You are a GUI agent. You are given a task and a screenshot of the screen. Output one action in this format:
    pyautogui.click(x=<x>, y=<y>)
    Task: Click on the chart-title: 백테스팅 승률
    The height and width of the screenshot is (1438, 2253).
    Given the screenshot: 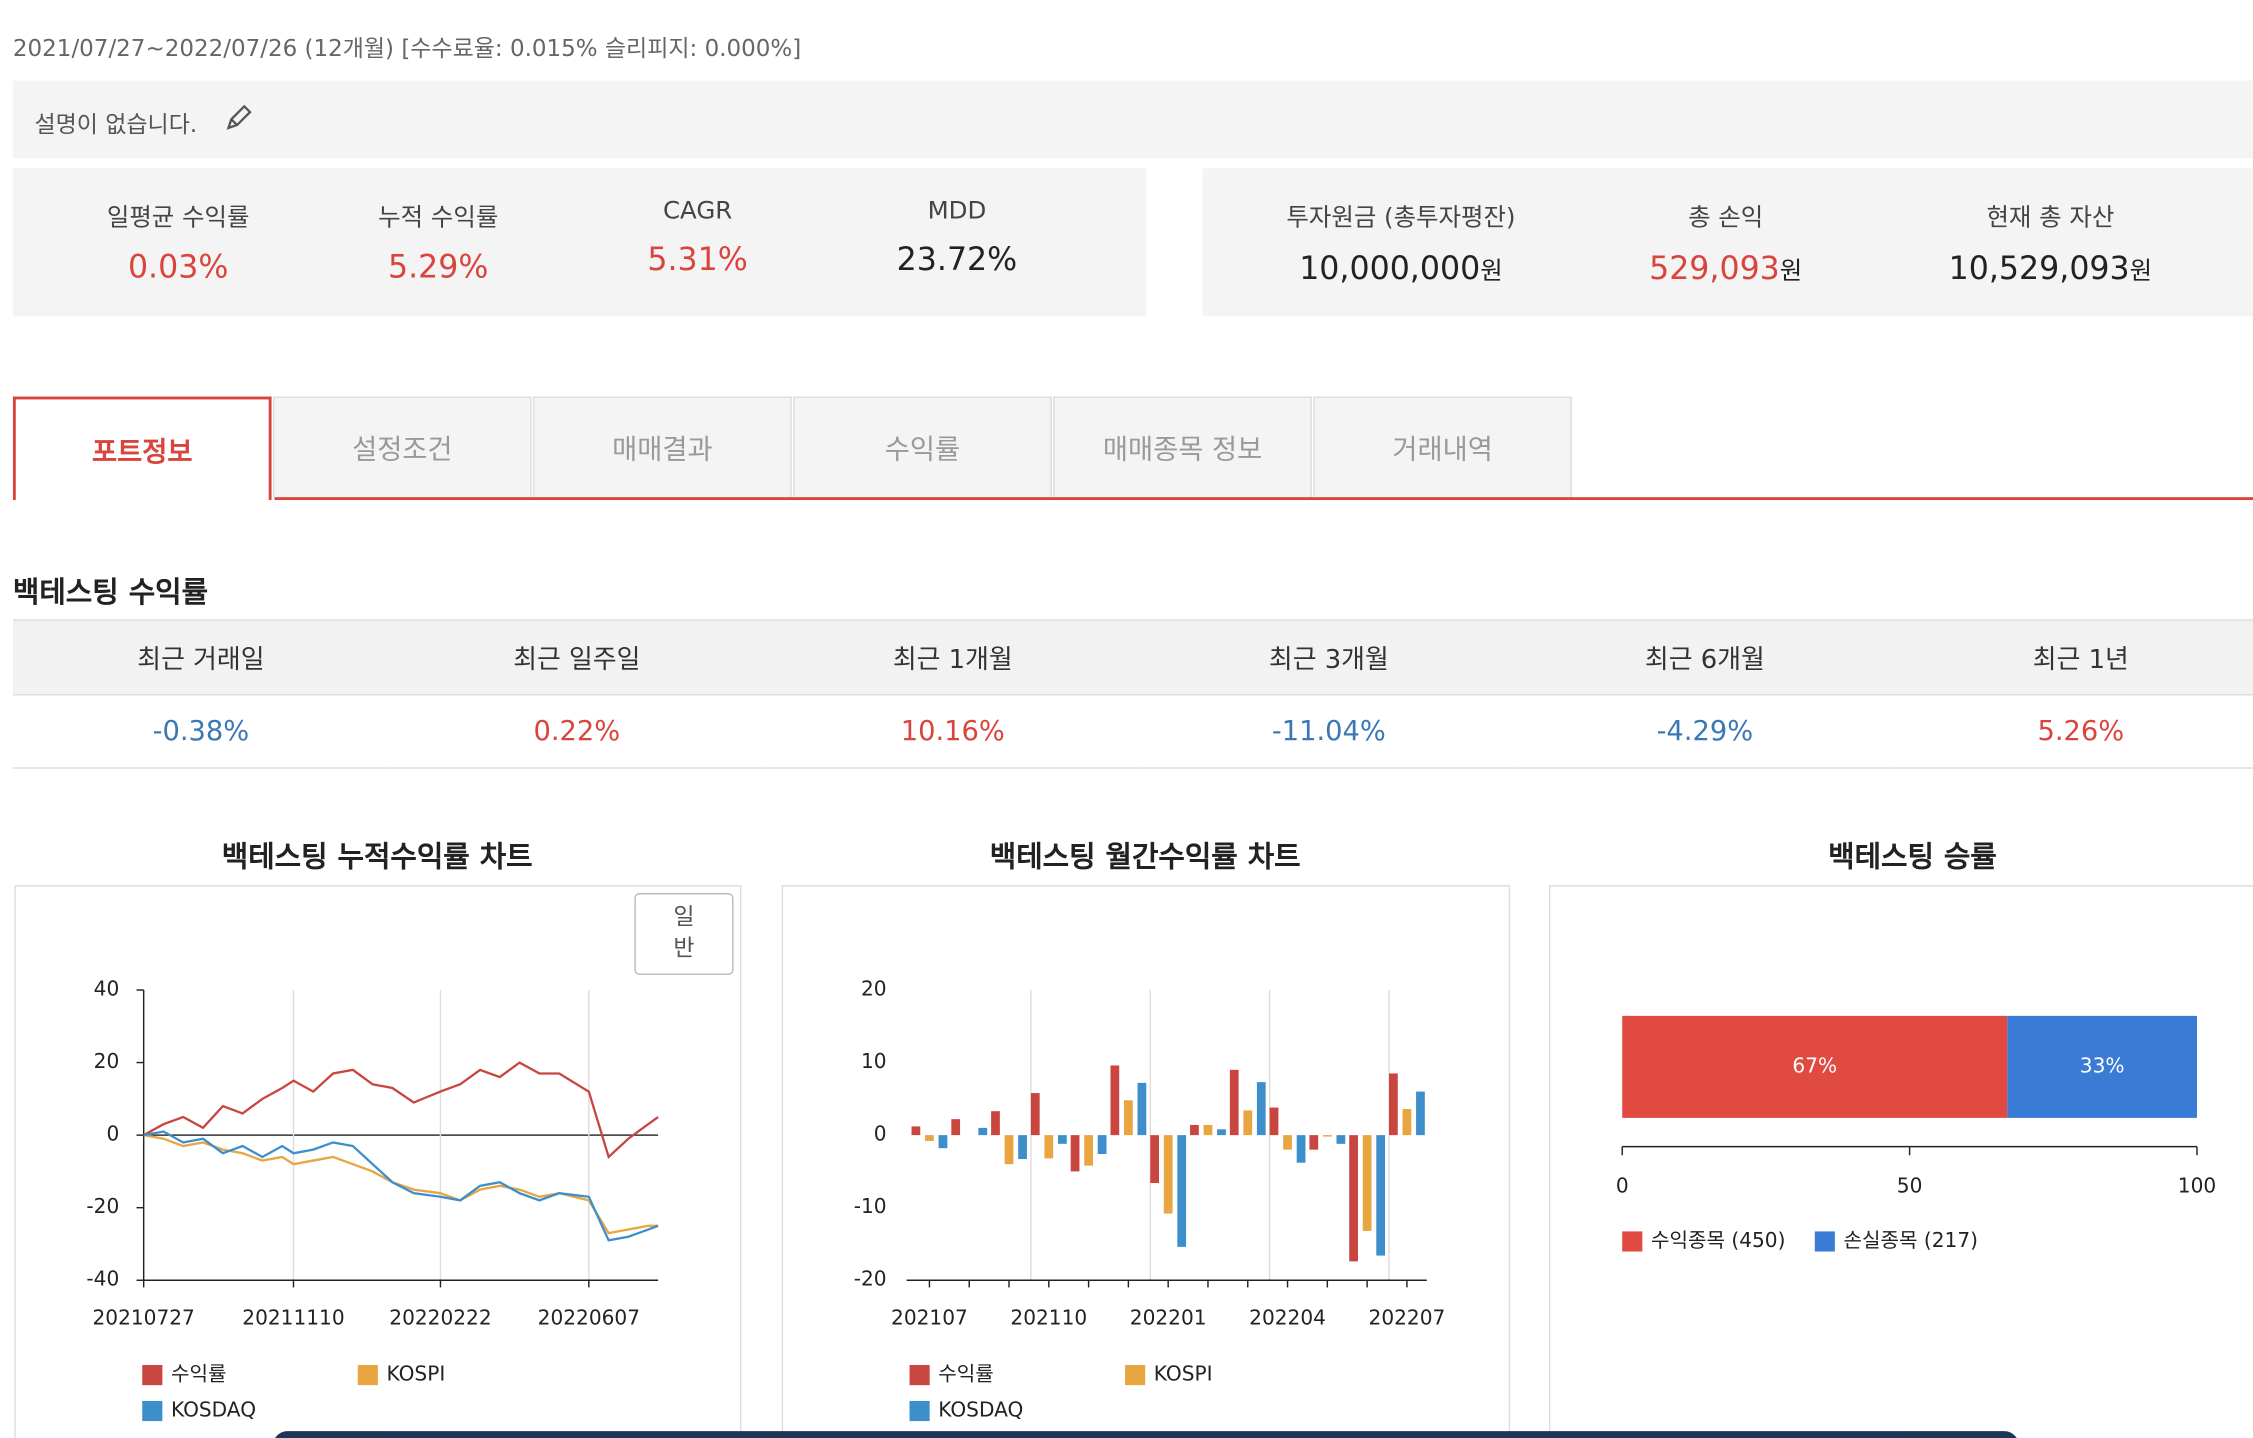 What is the action you would take?
    pyautogui.click(x=1912, y=856)
    